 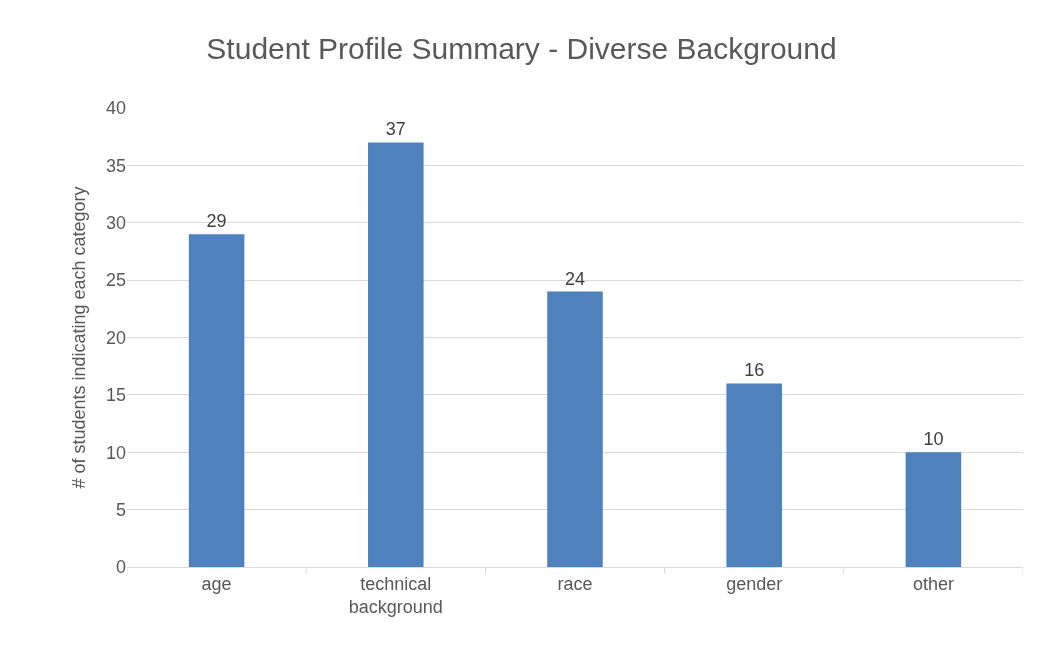 What do you see at coordinates (754, 583) in the screenshot?
I see `x-tick-label: gender` at bounding box center [754, 583].